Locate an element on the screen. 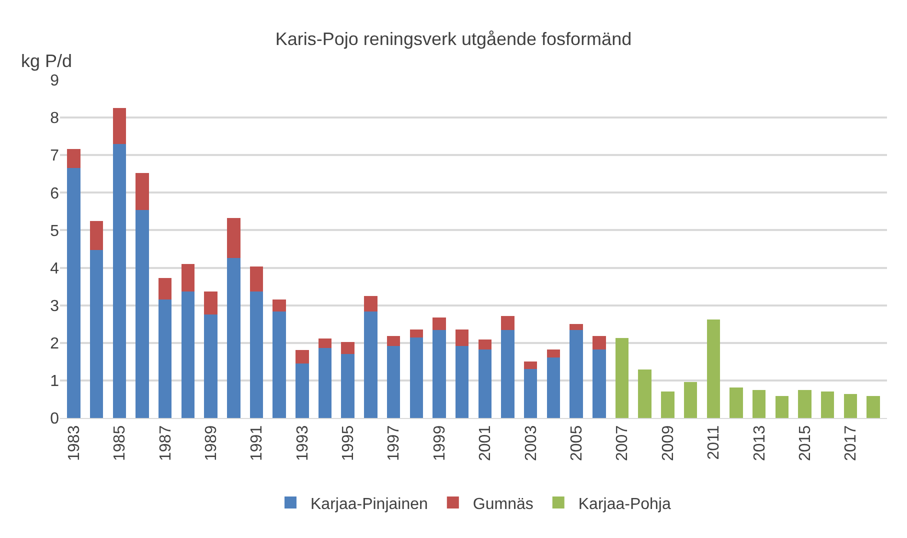 The width and height of the screenshot is (907, 538). y-tick-label: 8 is located at coordinates (55, 119).